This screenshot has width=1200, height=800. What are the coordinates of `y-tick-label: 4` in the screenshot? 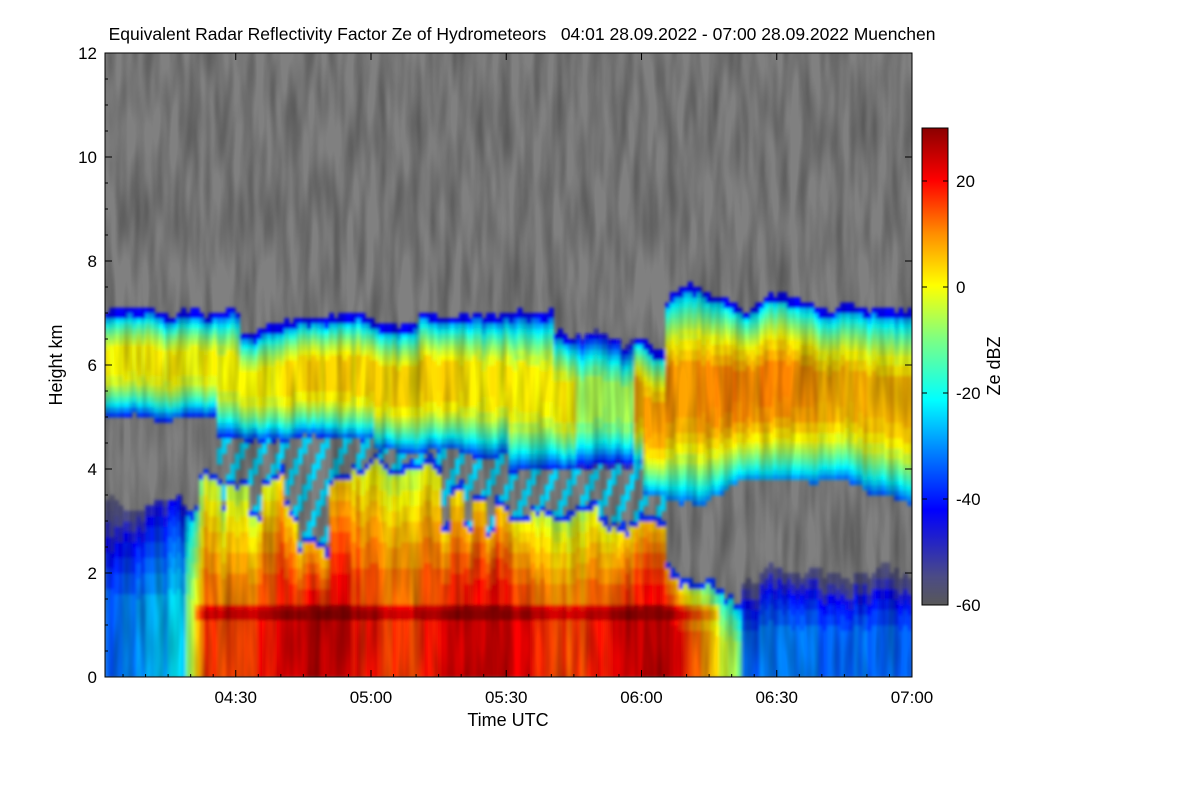 It's located at (92, 469).